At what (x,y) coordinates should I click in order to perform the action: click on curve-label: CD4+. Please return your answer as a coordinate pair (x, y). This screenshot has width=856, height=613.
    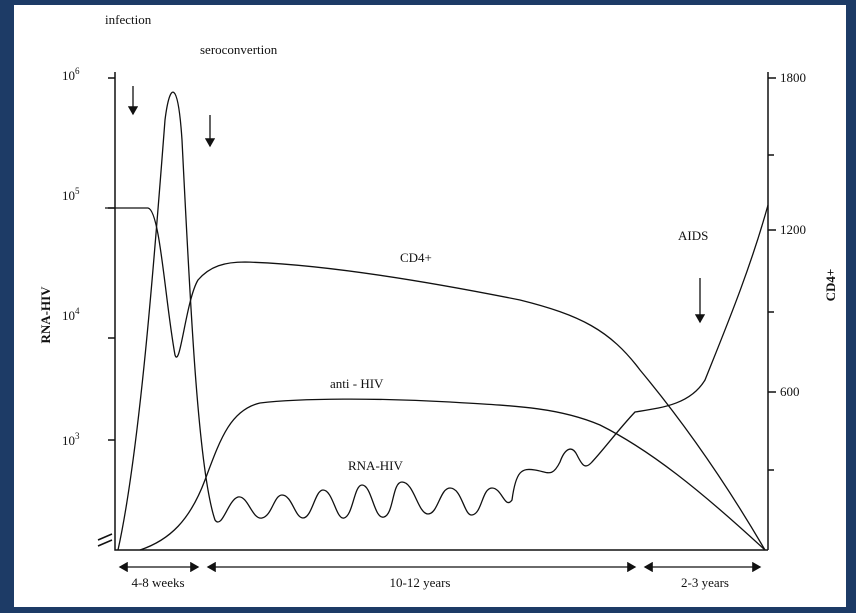
    Looking at the image, I should click on (416, 257).